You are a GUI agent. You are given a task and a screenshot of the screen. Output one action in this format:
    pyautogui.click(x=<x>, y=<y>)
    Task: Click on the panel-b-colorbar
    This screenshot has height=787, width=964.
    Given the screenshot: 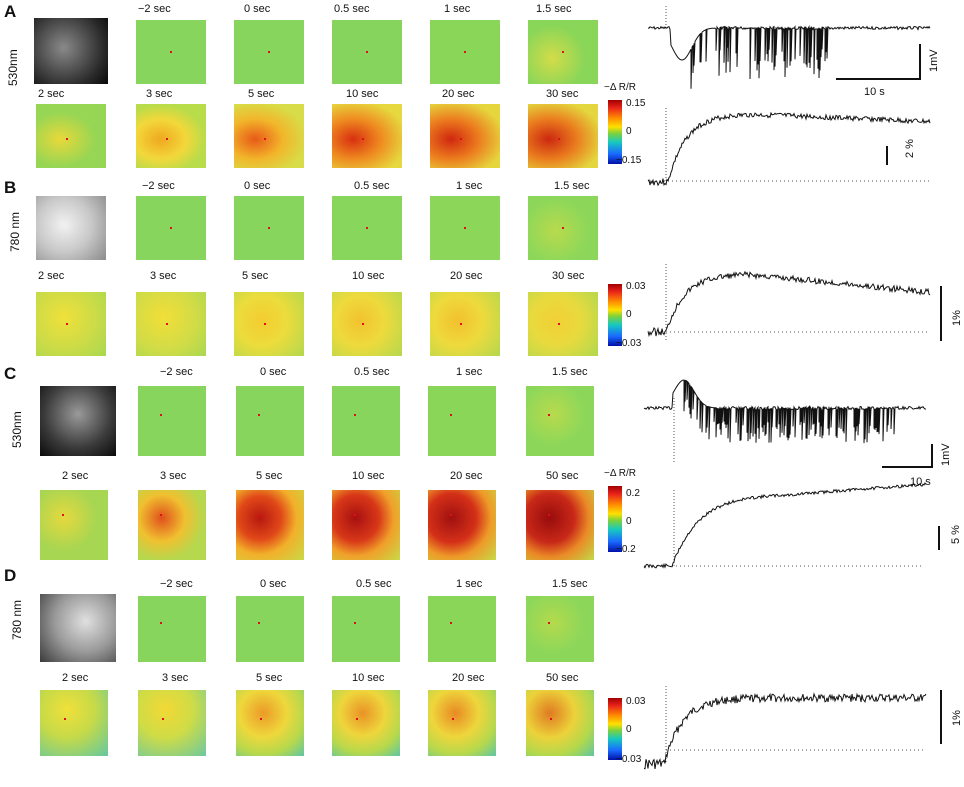 What is the action you would take?
    pyautogui.click(x=615, y=315)
    